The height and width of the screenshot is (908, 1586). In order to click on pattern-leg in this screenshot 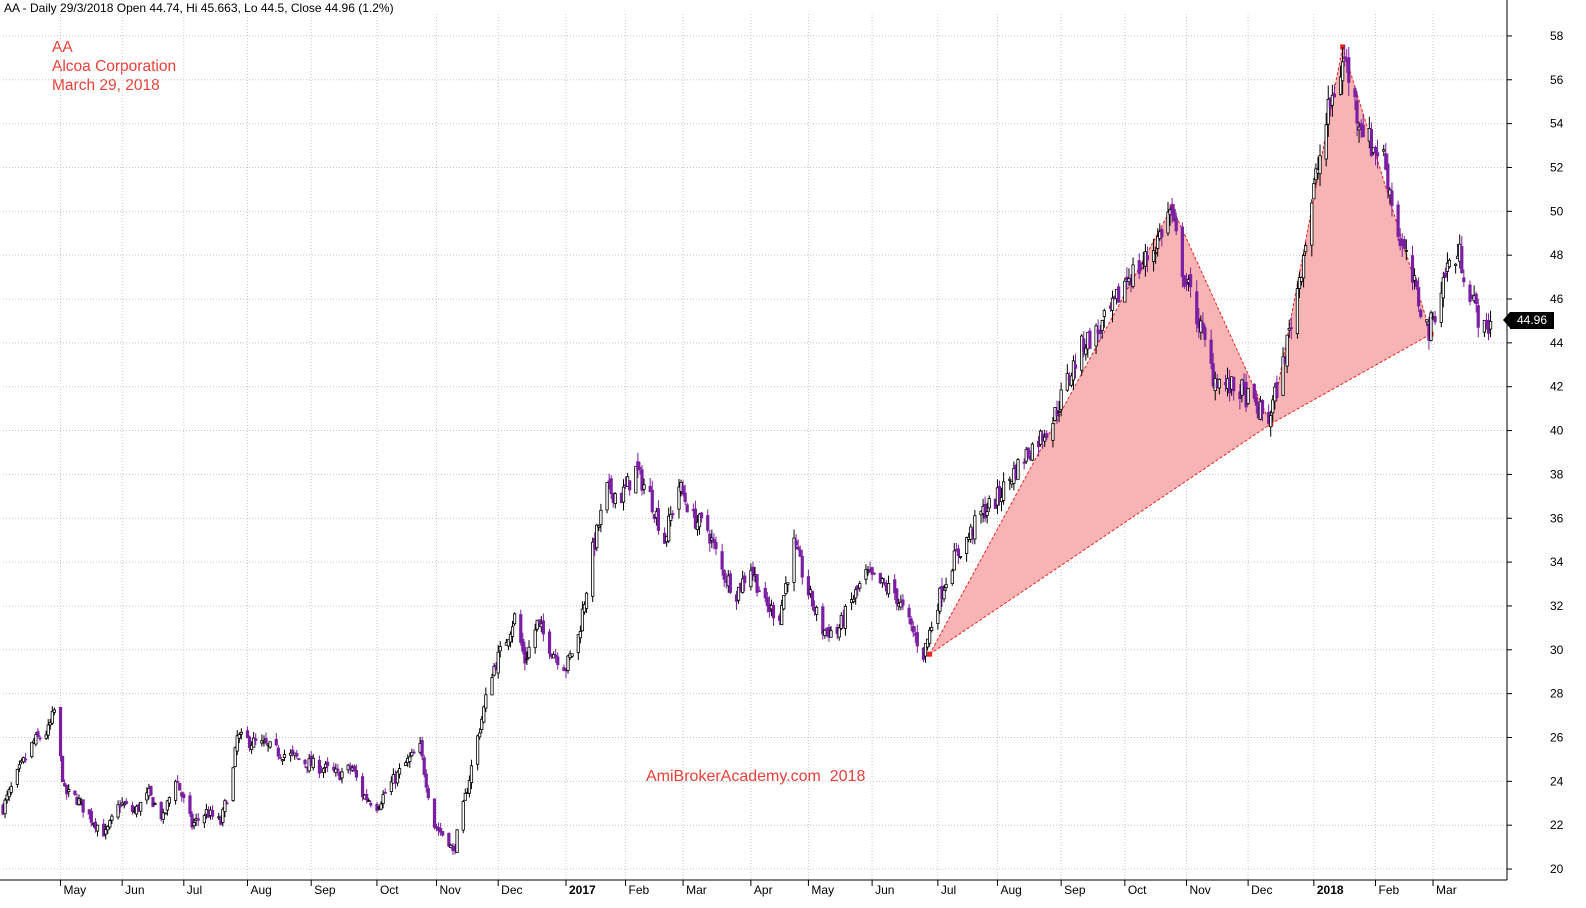, I will do `click(1307, 235)`.